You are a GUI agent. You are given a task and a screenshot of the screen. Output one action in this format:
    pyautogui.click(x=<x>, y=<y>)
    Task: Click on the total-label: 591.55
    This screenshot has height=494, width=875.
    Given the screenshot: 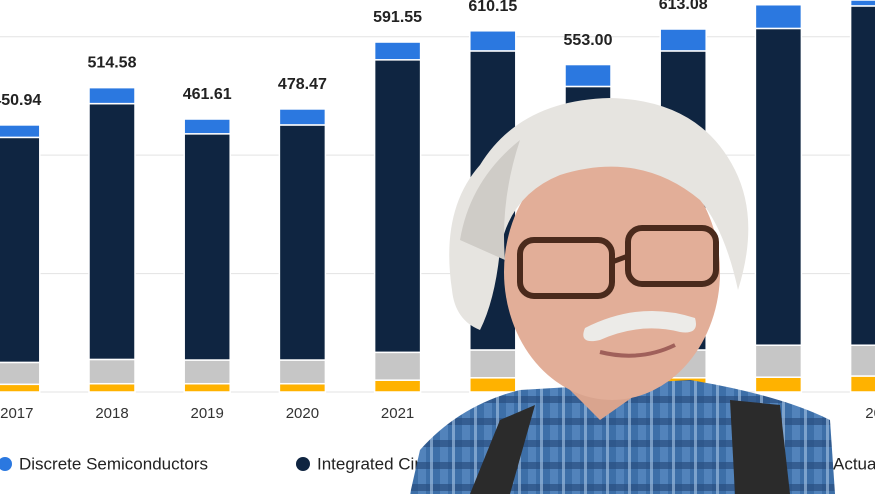 What is the action you would take?
    pyautogui.click(x=397, y=17)
    